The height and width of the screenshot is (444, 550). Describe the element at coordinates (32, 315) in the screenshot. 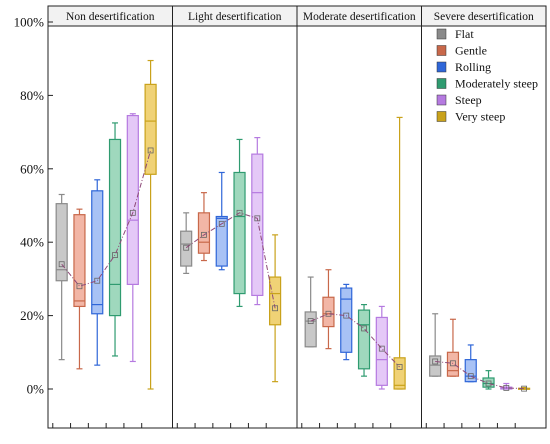

I see `y-tick-label: 20%` at that location.